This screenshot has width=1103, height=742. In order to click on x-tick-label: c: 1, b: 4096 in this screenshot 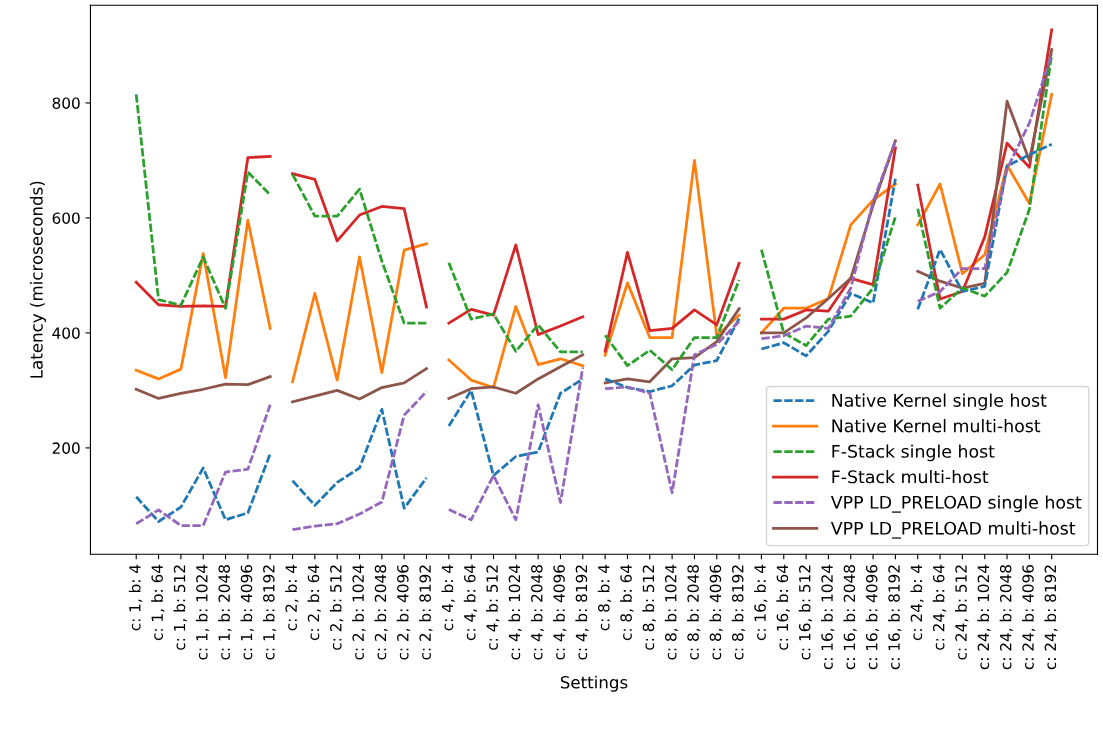, I will do `click(247, 612)`.